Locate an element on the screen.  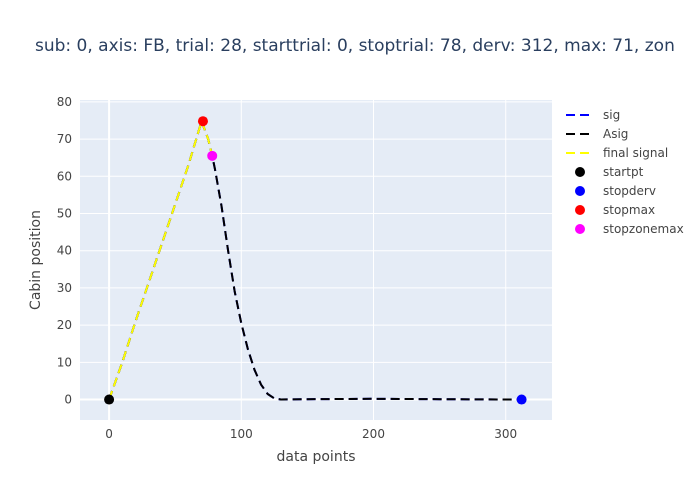
legend-label: Asig is located at coordinates (615, 134).